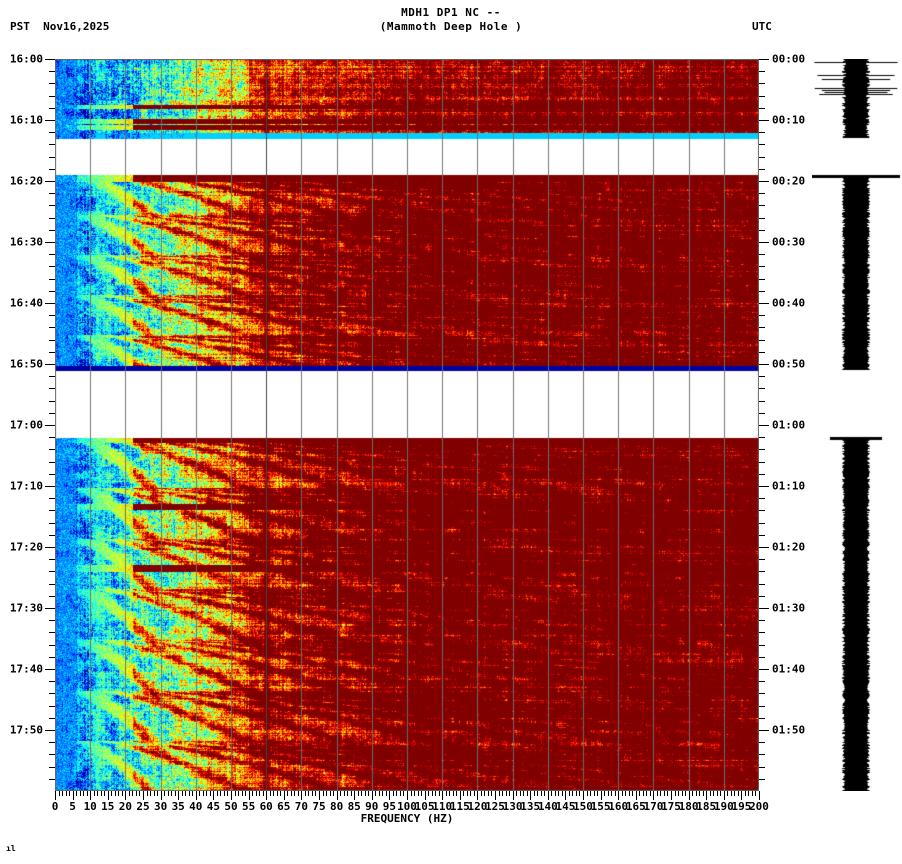 The image size is (902, 864). What do you see at coordinates (301, 806) in the screenshot?
I see `frequency-axis-label: 70` at bounding box center [301, 806].